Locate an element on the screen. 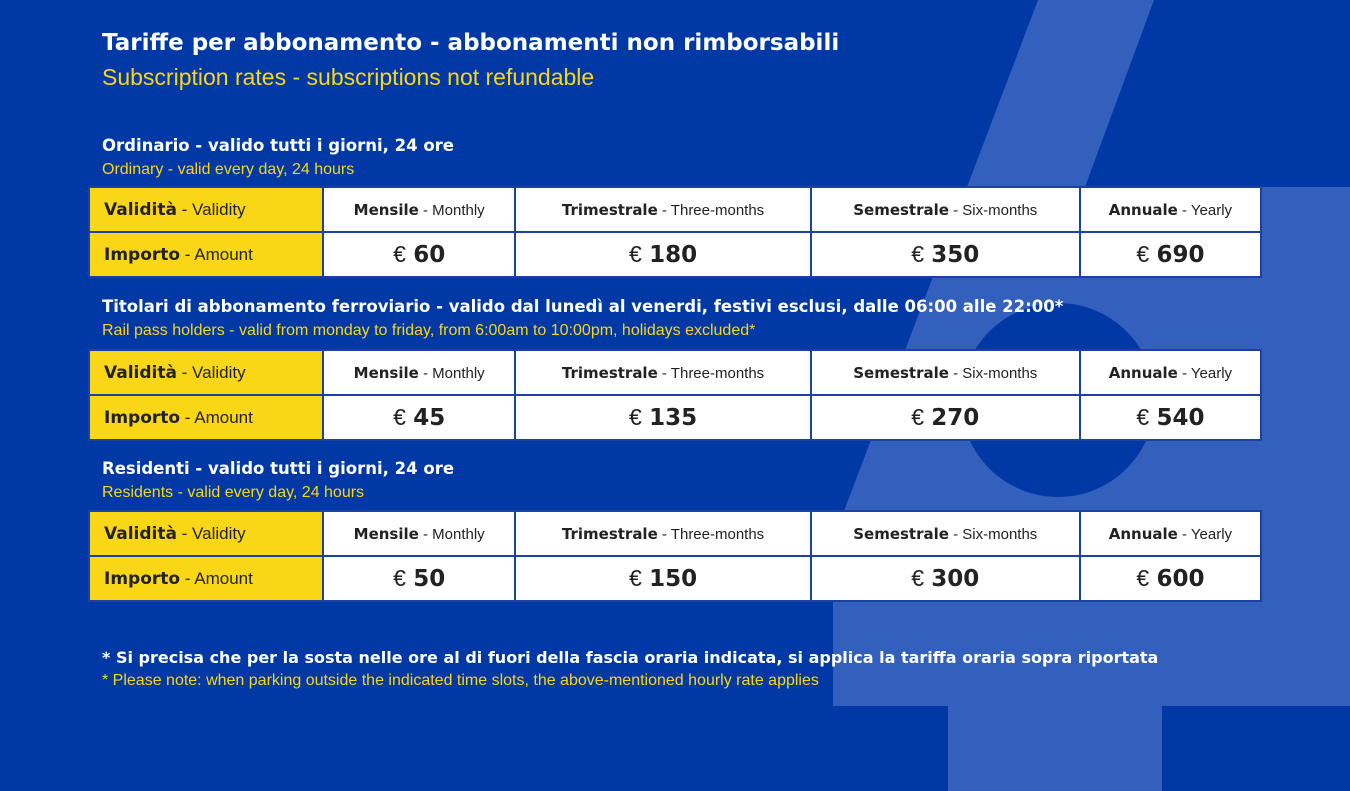 This screenshot has height=791, width=1350. price-cell: € 180 is located at coordinates (663, 254).